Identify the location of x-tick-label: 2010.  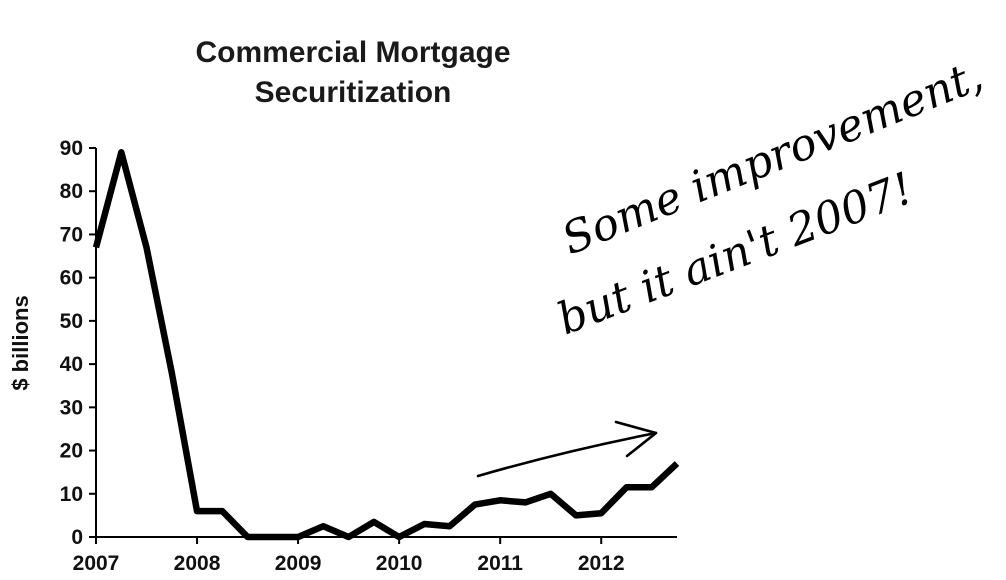
(399, 563).